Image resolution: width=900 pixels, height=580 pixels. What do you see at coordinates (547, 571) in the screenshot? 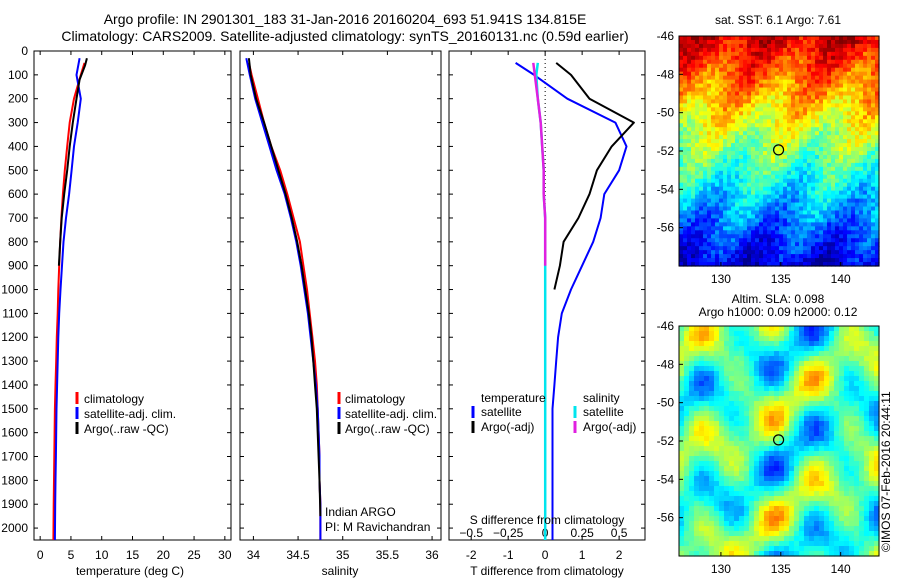
I see `t-difference-axis-label: T difference from climatology` at bounding box center [547, 571].